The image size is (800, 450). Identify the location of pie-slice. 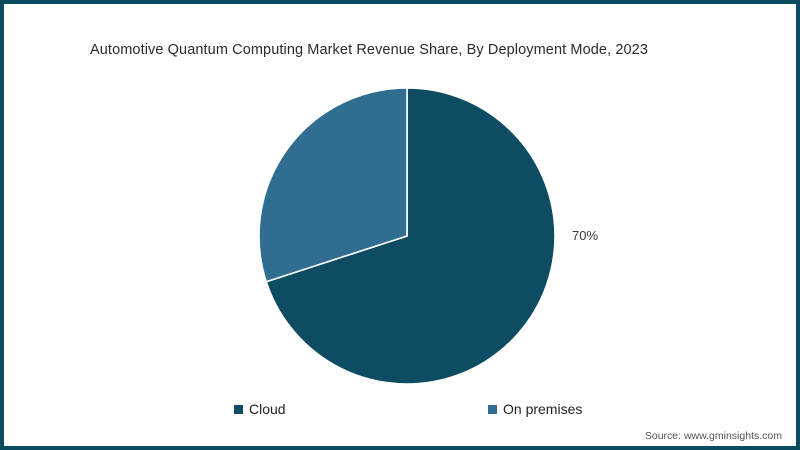
(333, 185).